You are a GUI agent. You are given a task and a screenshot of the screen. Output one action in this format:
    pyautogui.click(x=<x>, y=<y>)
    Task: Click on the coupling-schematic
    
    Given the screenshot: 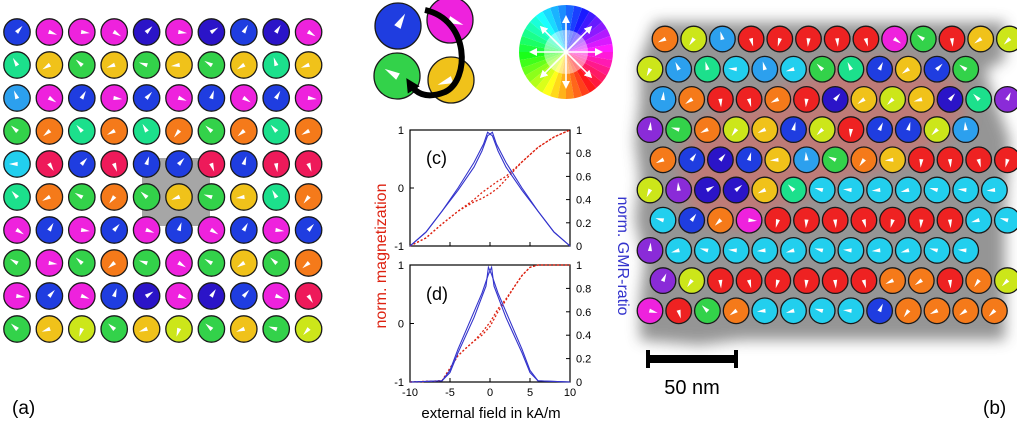 What is the action you would take?
    pyautogui.click(x=424, y=52)
    